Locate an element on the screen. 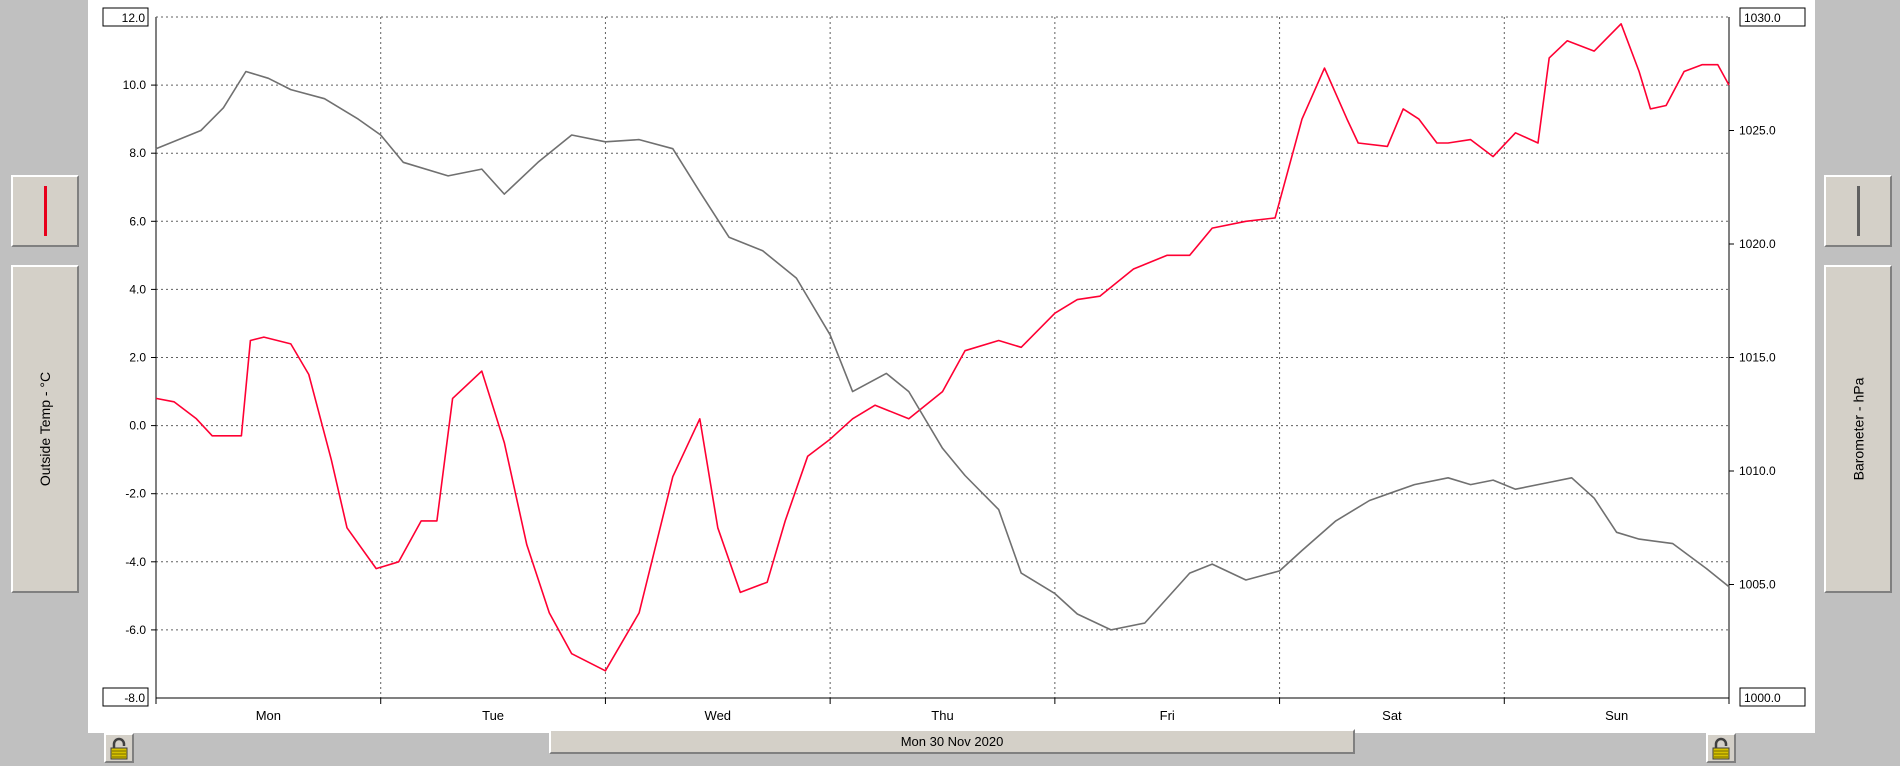 Image resolution: width=1900 pixels, height=766 pixels. temp-axis-title-button: Outside Temp - °C is located at coordinates (45, 429).